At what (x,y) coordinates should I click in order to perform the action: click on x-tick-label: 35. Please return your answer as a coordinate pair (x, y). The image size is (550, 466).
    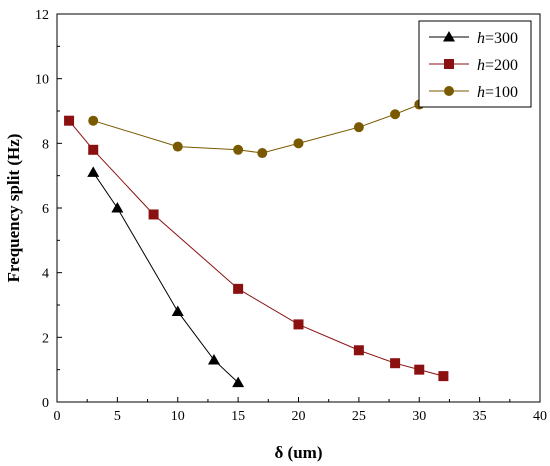
    Looking at the image, I should click on (480, 416).